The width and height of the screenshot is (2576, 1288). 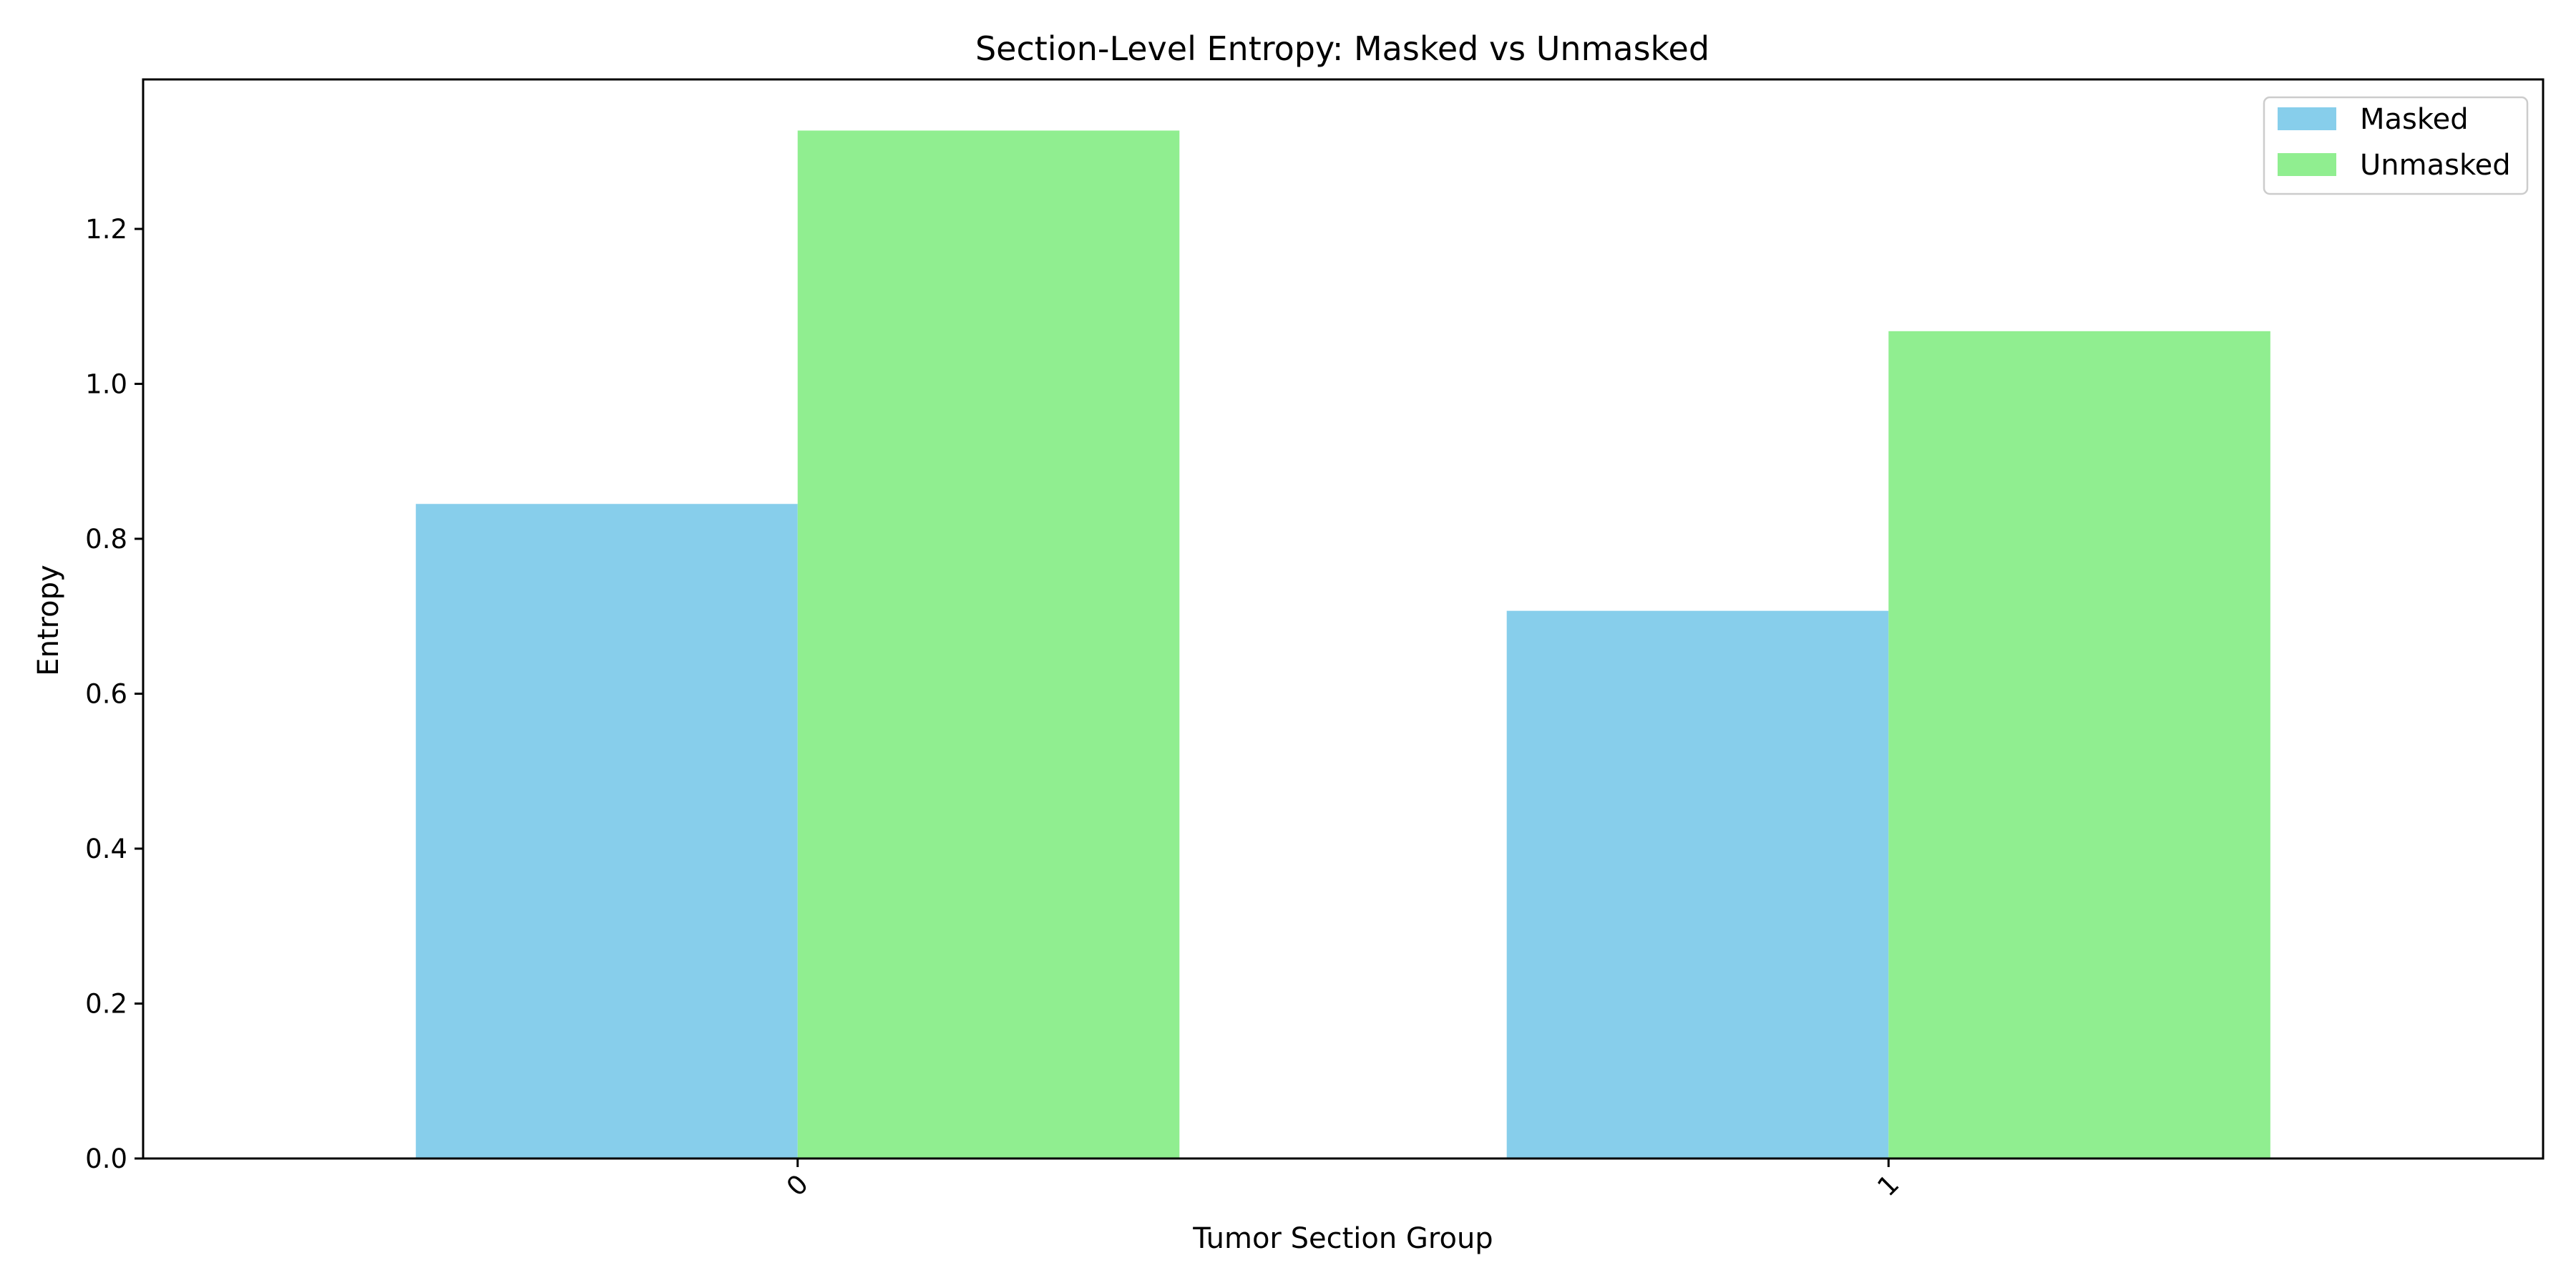 What do you see at coordinates (106, 1158) in the screenshot?
I see `y-tick-label: 0.0` at bounding box center [106, 1158].